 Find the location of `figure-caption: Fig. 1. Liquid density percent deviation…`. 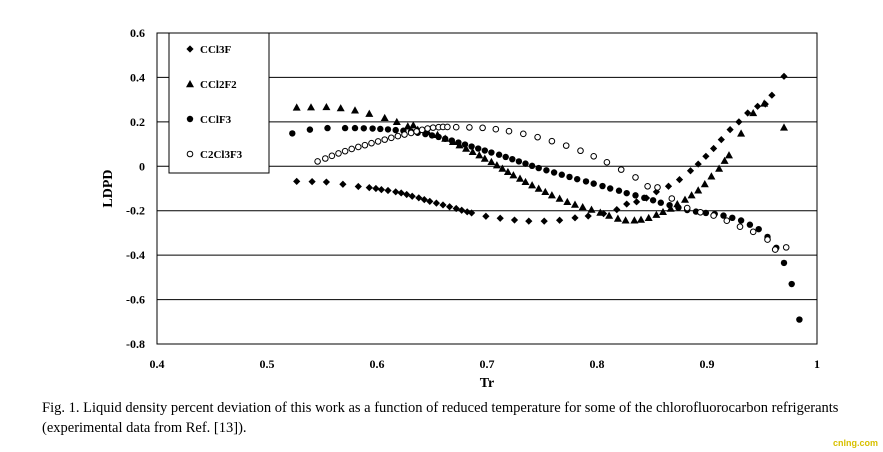

figure-caption: Fig. 1. Liquid density percent deviation… is located at coordinates (440, 418).